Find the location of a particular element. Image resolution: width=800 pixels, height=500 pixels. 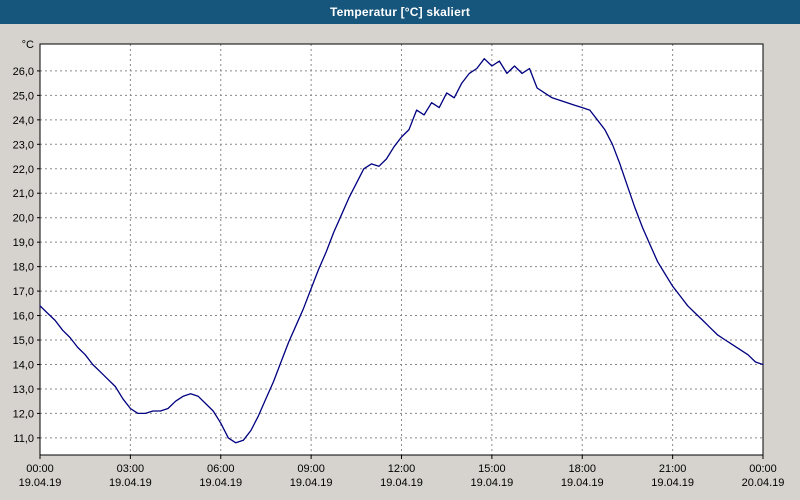

svg-text: 18:00 is located at coordinates (582, 469).